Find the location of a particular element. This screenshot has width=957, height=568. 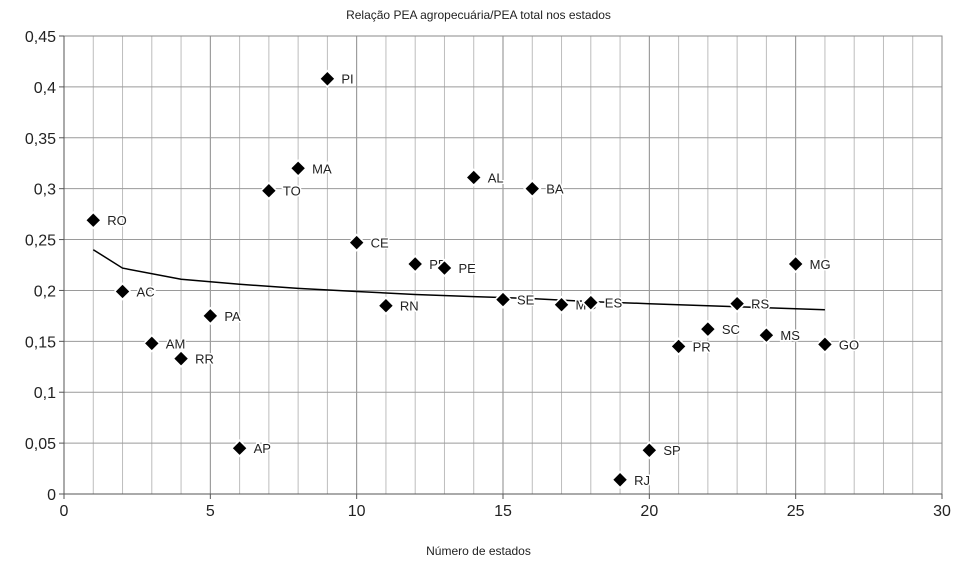

data-label: RR is located at coordinates (204, 359).